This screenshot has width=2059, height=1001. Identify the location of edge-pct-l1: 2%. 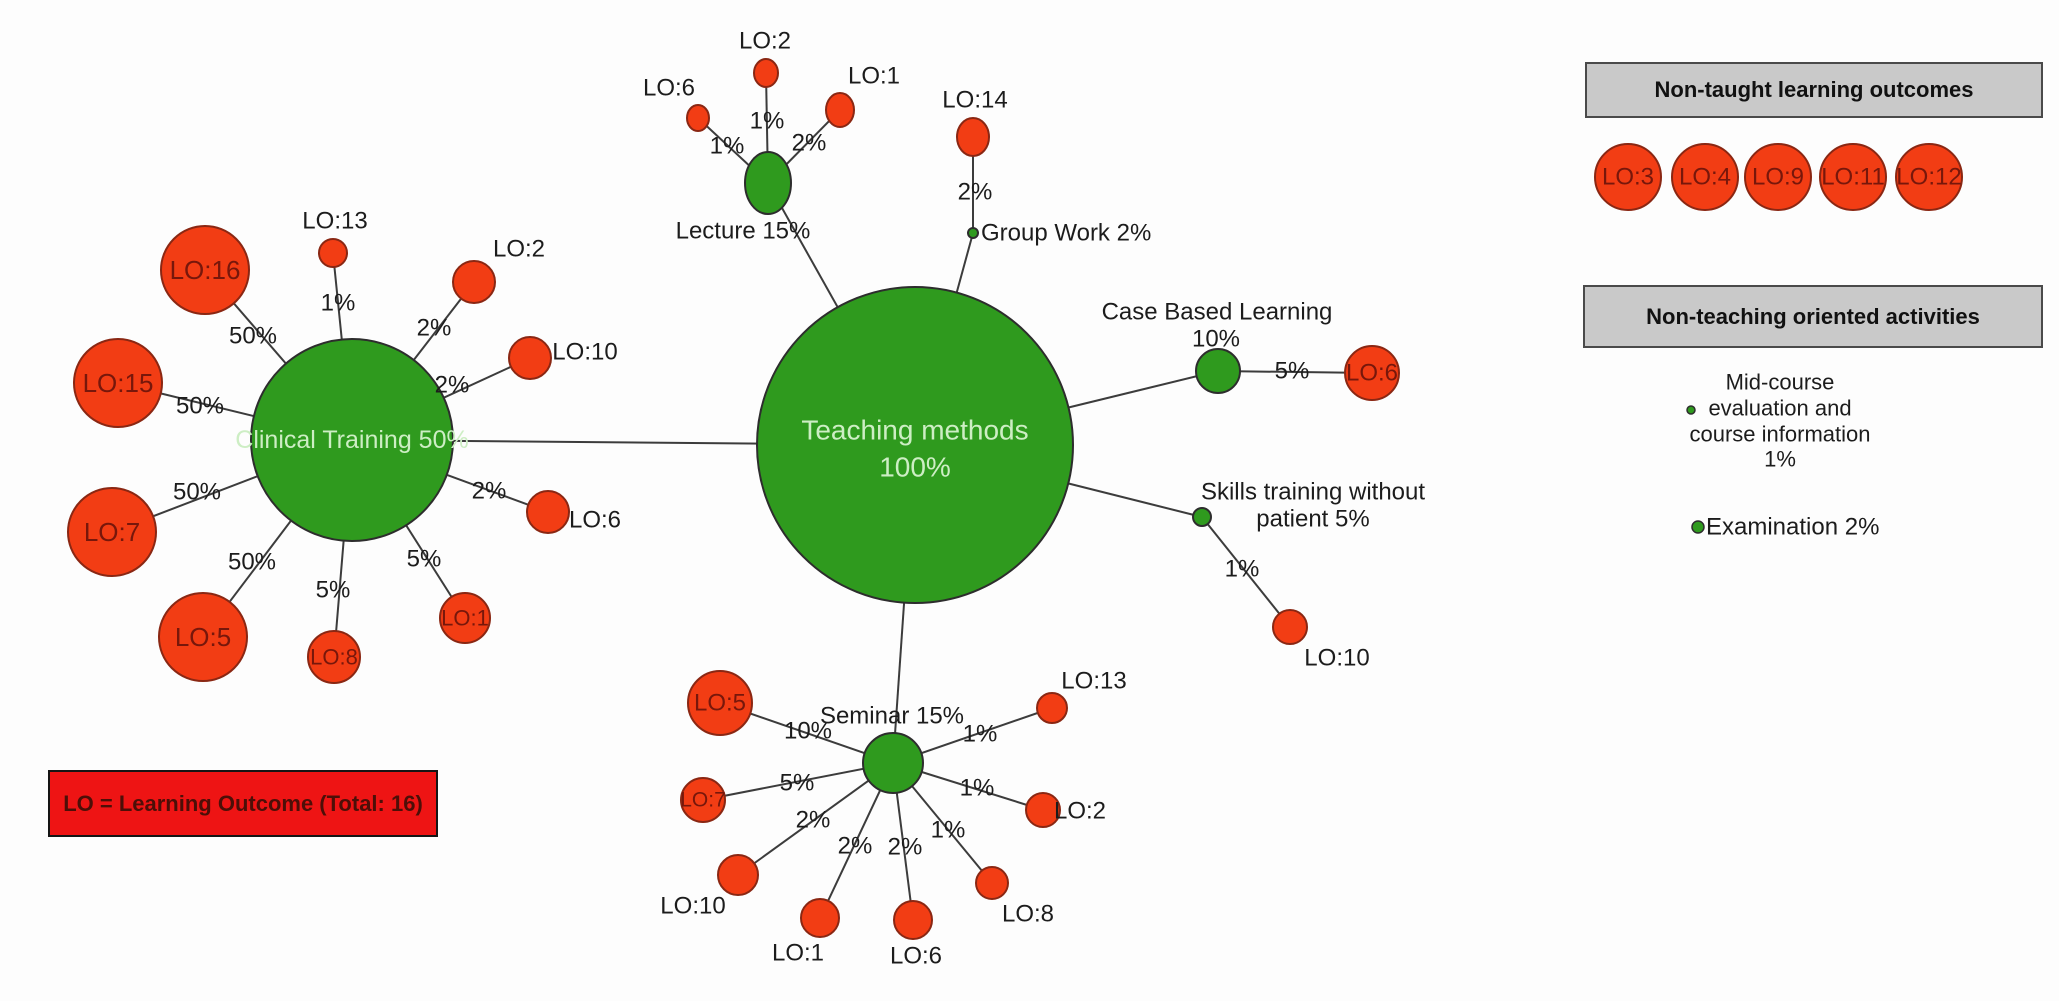
(809, 143).